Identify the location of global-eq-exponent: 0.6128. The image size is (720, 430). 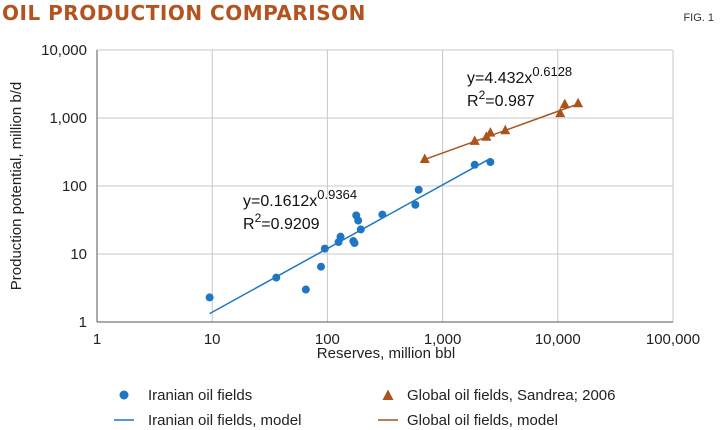
(552, 71).